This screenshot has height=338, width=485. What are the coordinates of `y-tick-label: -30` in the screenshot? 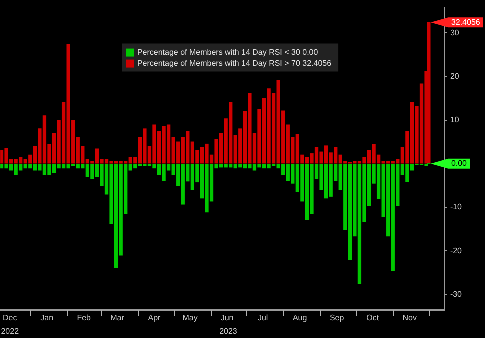 It's located at (456, 294).